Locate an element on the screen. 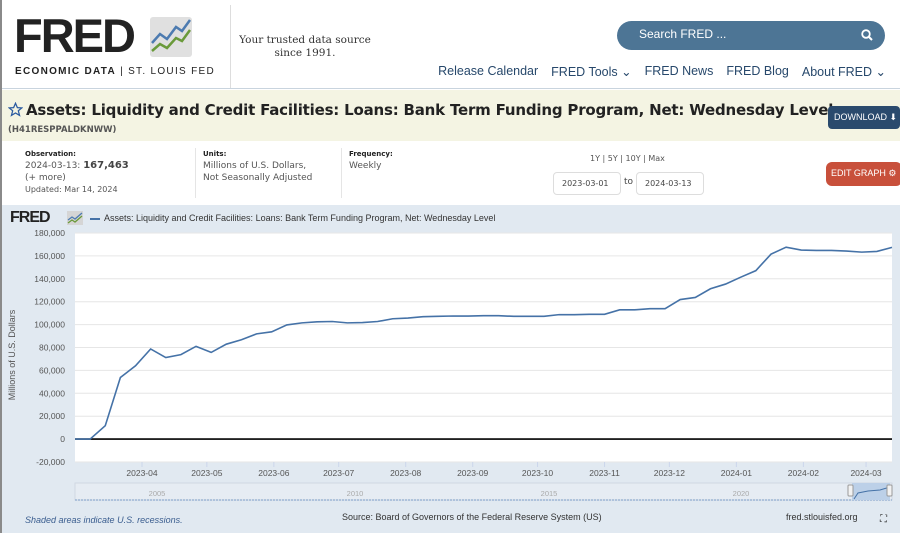  logo-sub-a: ECONOMIC DATA is located at coordinates (65, 71).